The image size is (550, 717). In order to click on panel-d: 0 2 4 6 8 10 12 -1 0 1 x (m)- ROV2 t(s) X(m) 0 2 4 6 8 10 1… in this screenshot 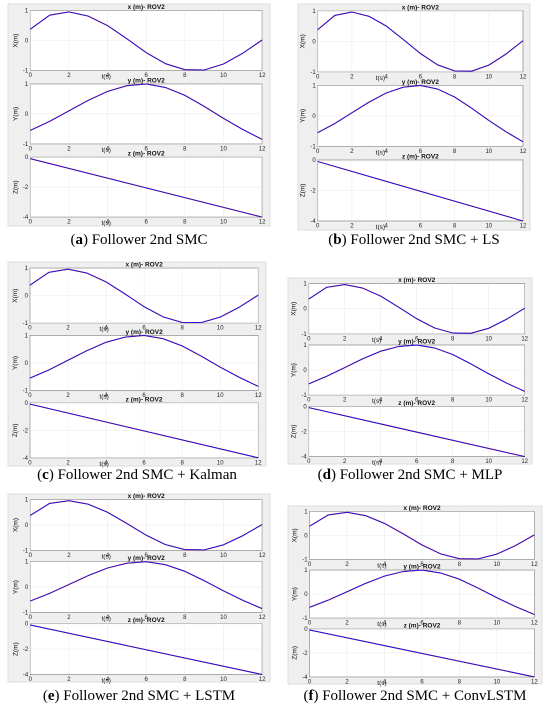, I will do `click(410, 372)`.